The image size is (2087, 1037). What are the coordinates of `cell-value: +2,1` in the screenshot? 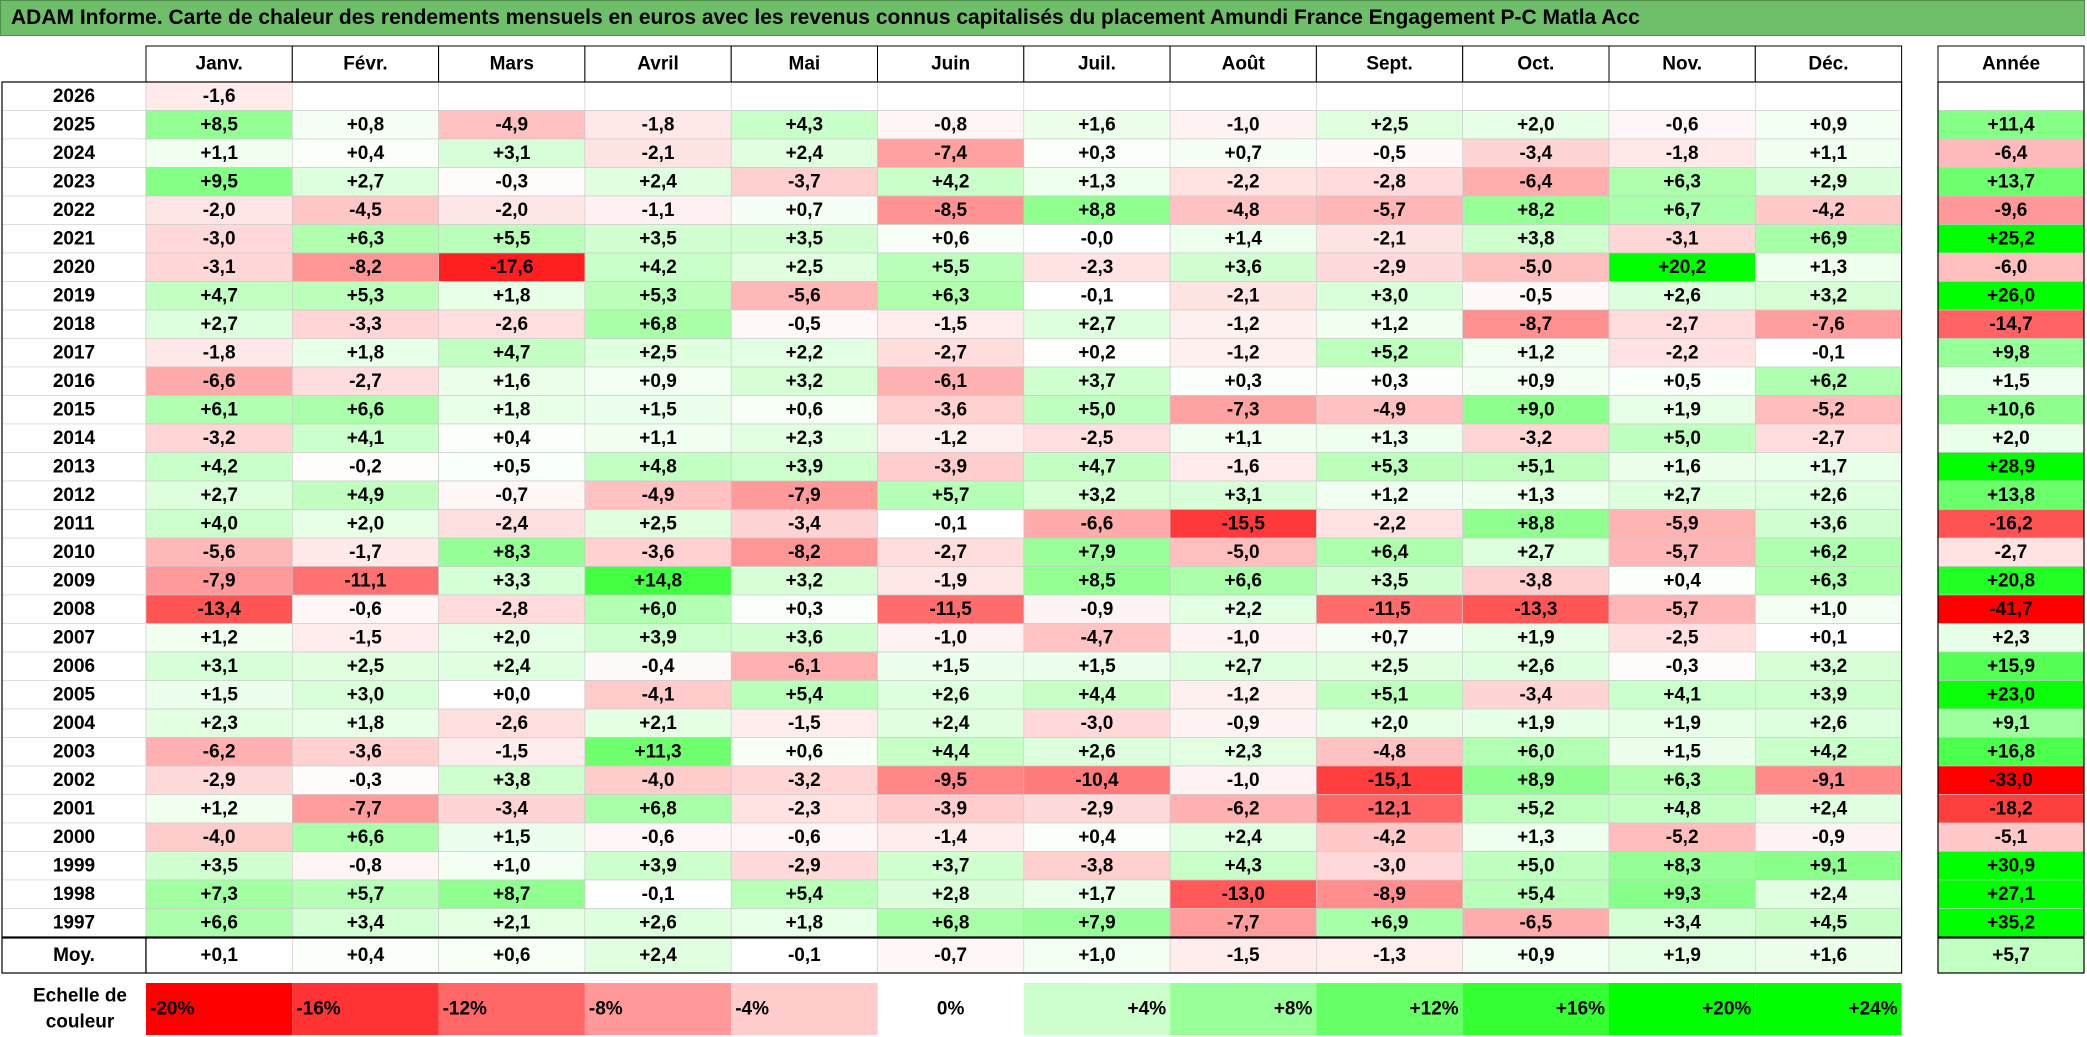 It's located at (512, 922).